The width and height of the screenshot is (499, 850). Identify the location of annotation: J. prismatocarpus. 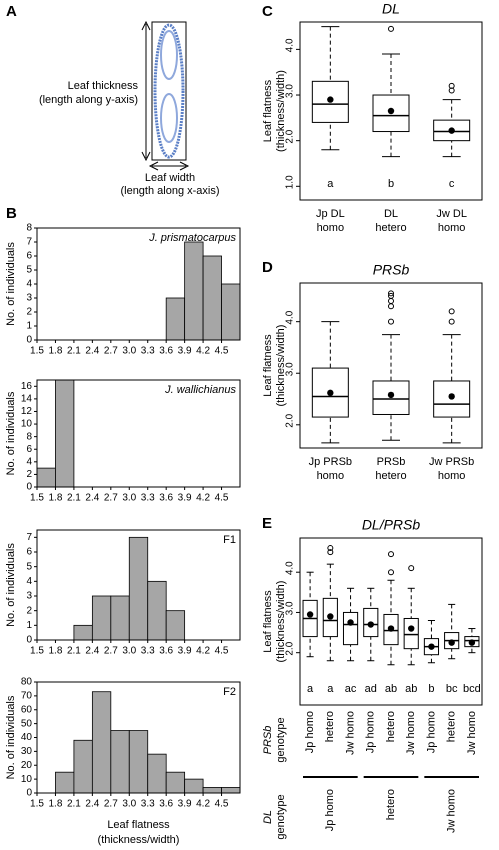
(192, 238).